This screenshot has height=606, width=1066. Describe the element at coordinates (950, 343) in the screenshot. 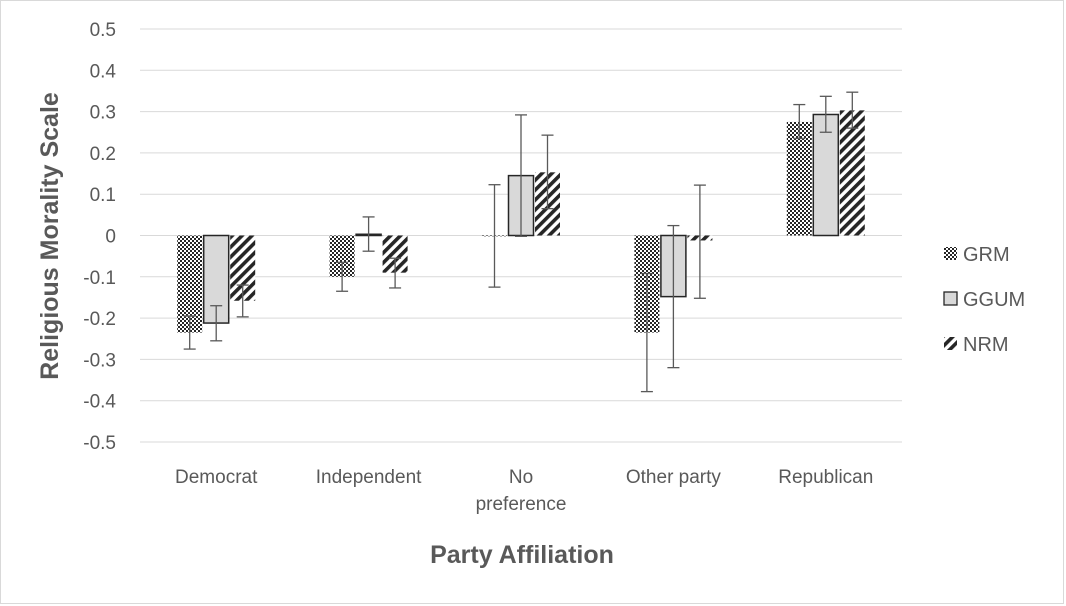

I see `legend-swatch-nrm` at that location.